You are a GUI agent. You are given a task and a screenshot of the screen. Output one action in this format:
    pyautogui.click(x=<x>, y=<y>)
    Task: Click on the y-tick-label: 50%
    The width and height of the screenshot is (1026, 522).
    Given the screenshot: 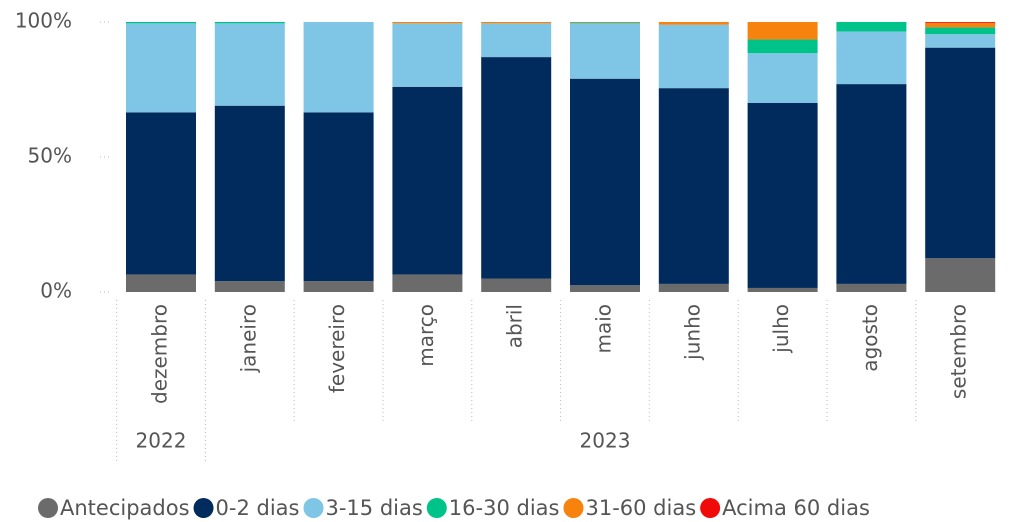 What is the action you would take?
    pyautogui.click(x=50, y=156)
    